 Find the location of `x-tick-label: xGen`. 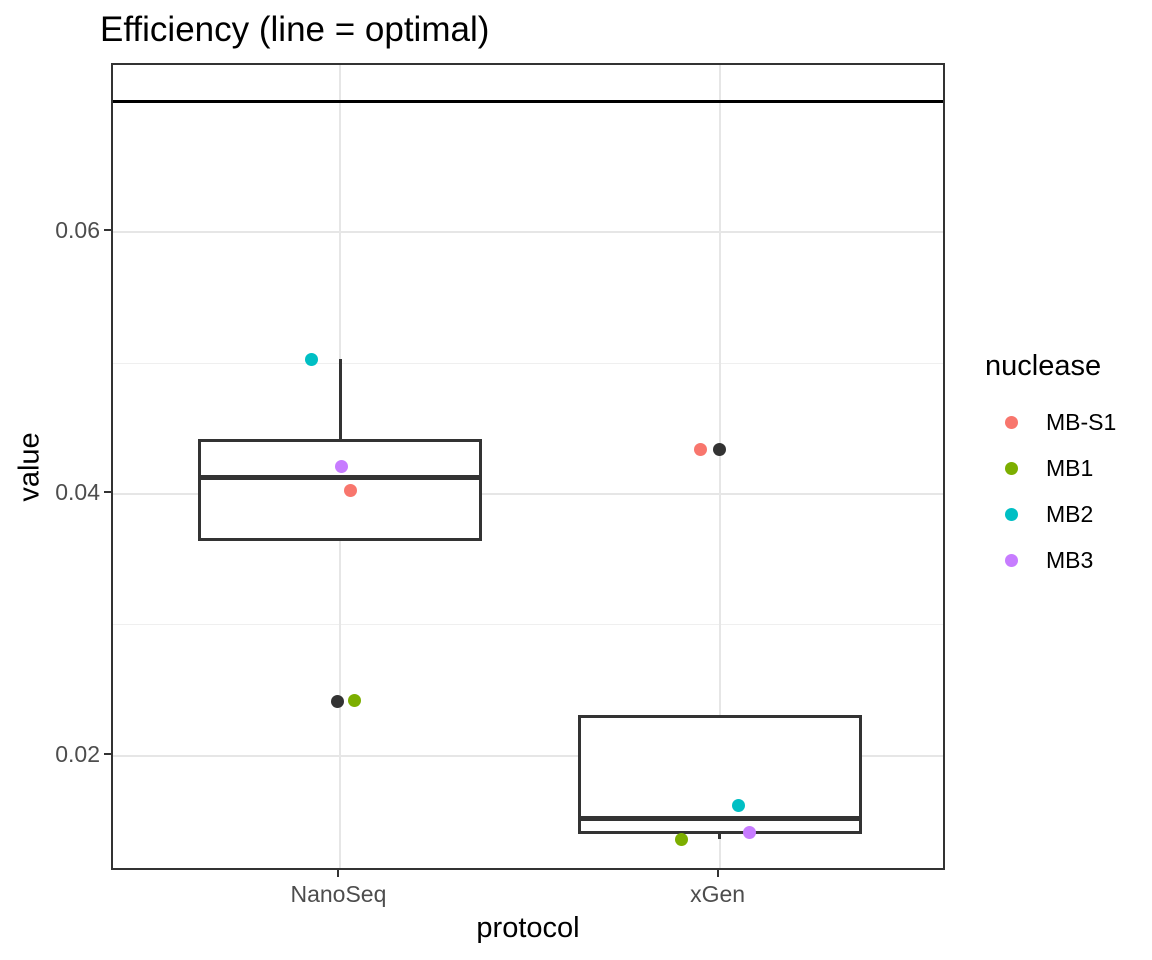

x-tick-label: xGen is located at coordinates (718, 894).